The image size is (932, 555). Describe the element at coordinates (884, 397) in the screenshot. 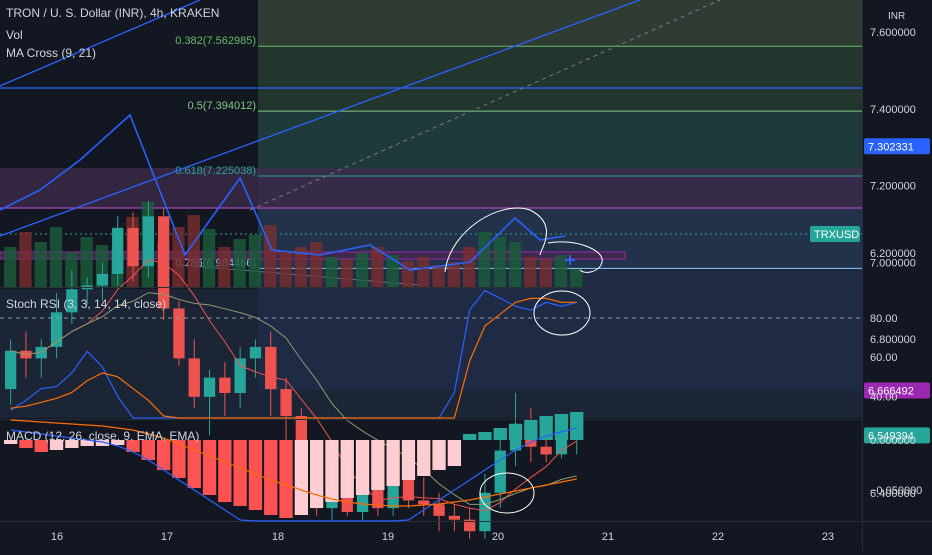

I see `stoch-tick-label: 40.00` at that location.